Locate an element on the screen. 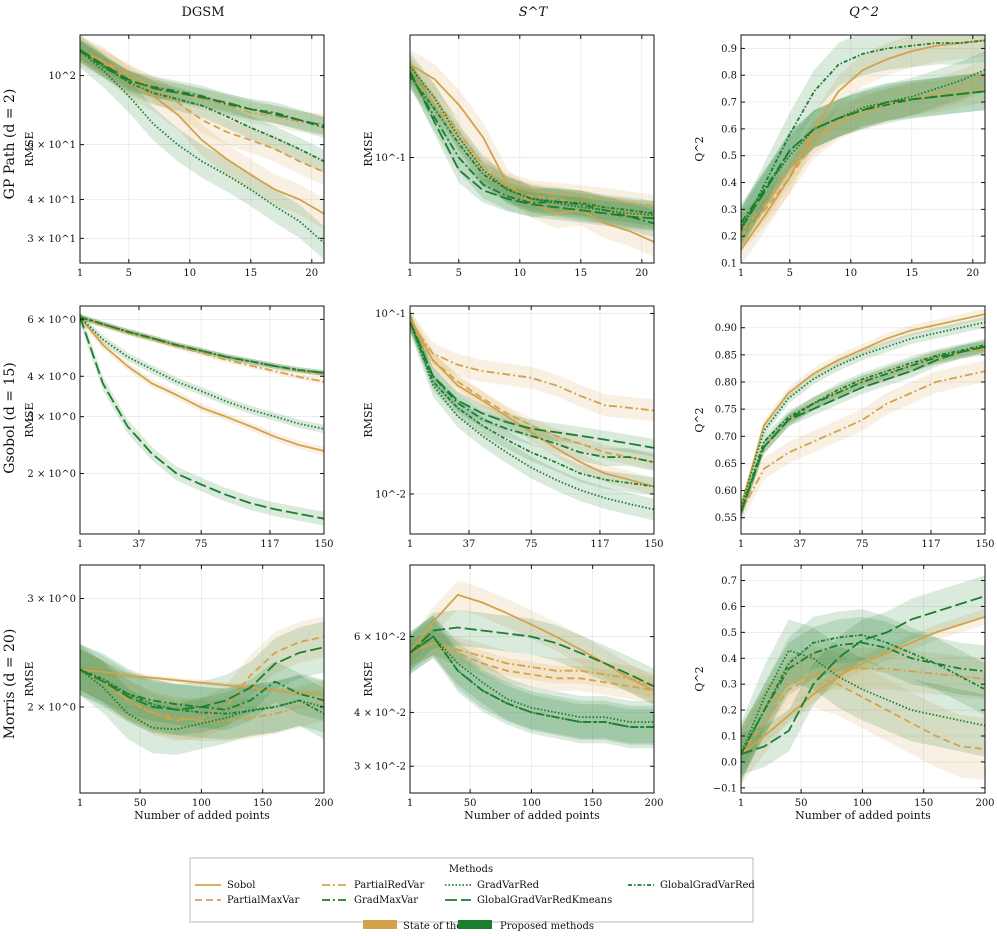 The image size is (997, 936). x-tick-label: 150 is located at coordinates (653, 544).